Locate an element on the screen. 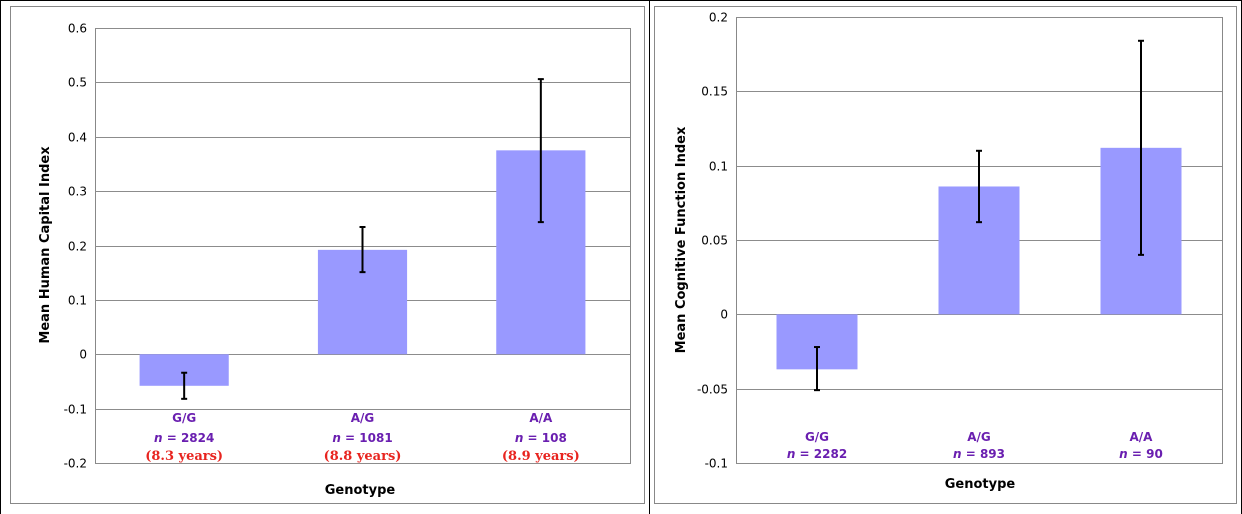 This screenshot has width=1242, height=514. y-tick-label: 0.05 is located at coordinates (714, 241).